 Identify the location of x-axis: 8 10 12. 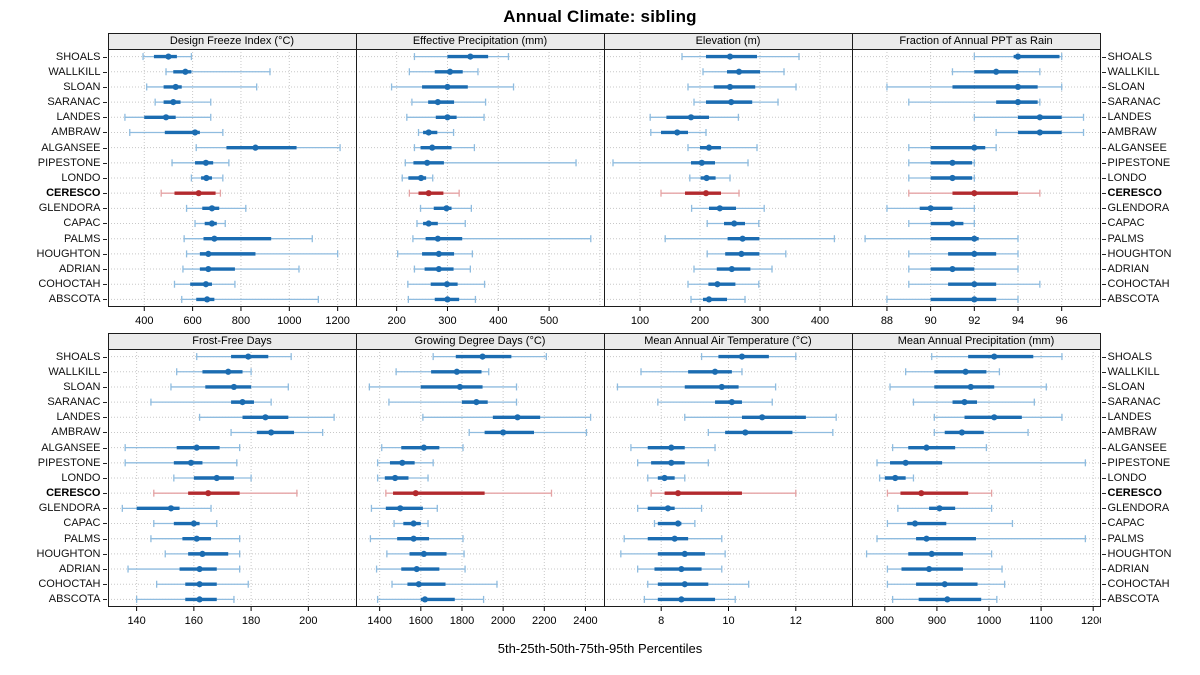
(729, 617).